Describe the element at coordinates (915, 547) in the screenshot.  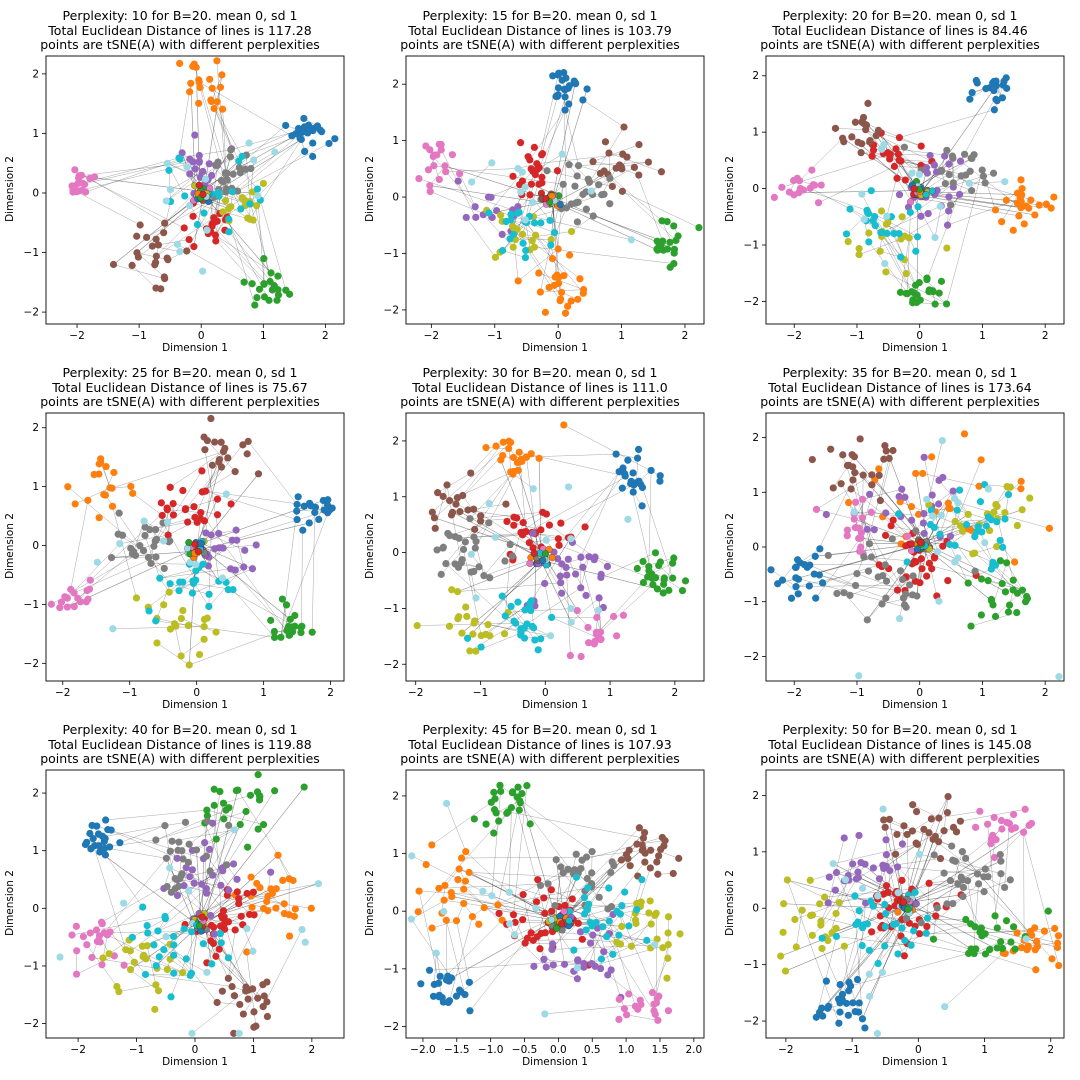
I see `axes-frame` at that location.